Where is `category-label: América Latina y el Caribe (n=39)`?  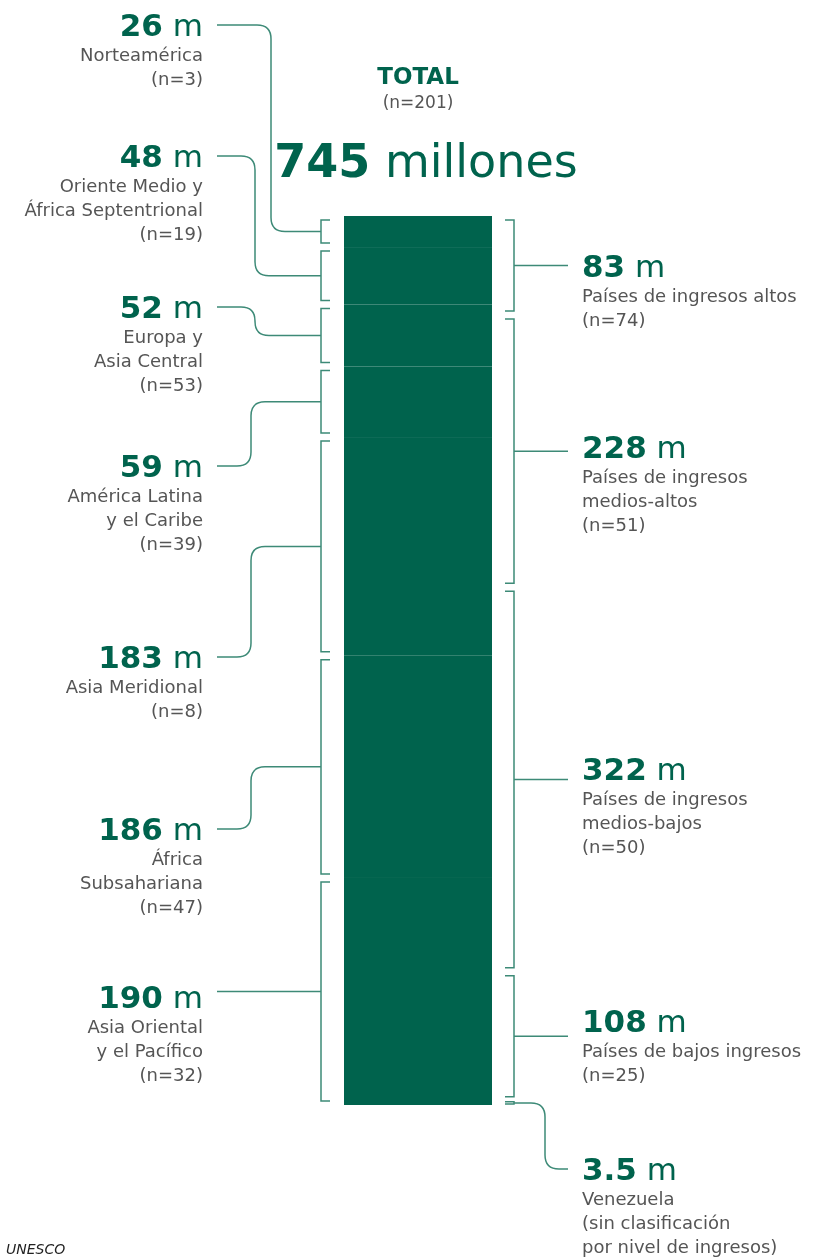 category-label: América Latina y el Caribe (n=39) is located at coordinates (135, 519).